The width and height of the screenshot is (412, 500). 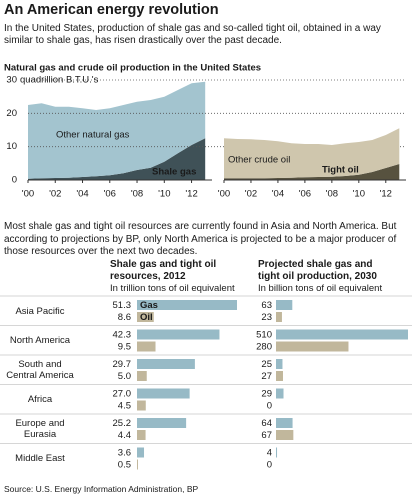 What do you see at coordinates (266, 317) in the screenshot?
I see `value-label: 23` at bounding box center [266, 317].